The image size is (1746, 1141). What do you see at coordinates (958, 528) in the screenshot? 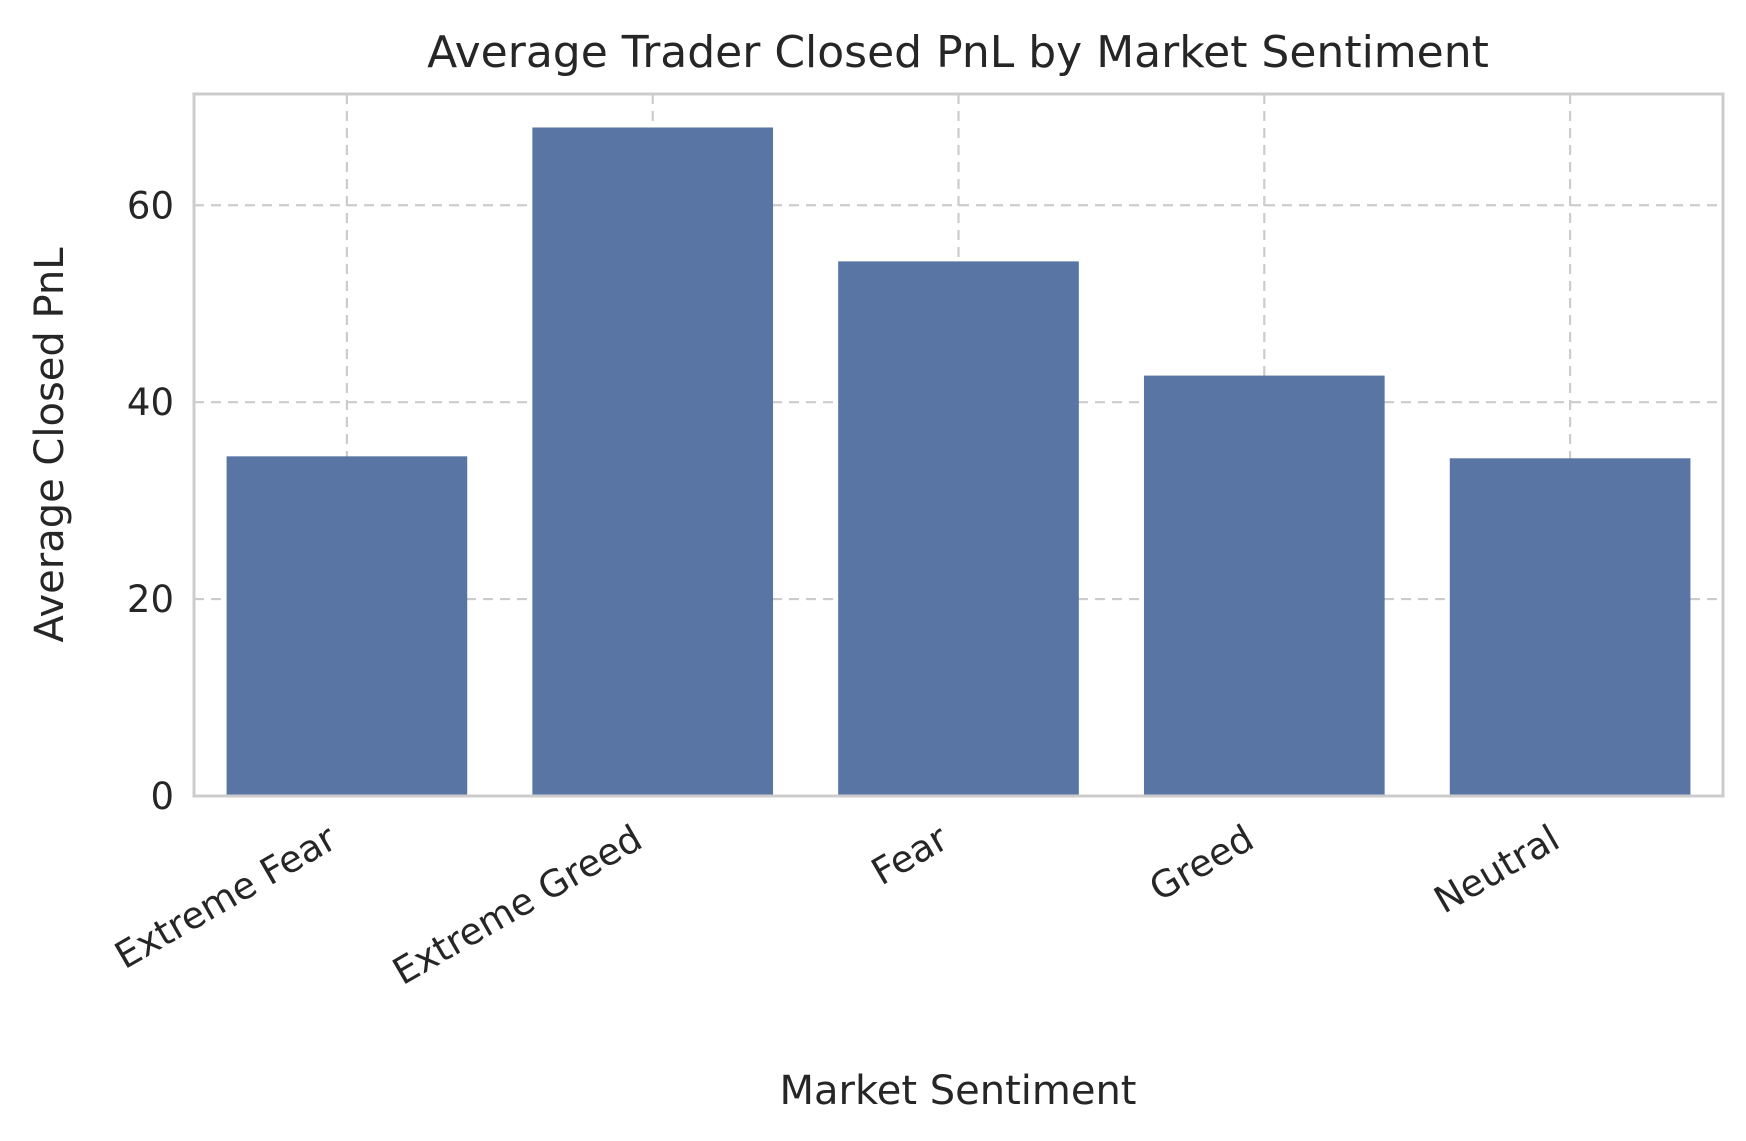
I see `bar-fear` at bounding box center [958, 528].